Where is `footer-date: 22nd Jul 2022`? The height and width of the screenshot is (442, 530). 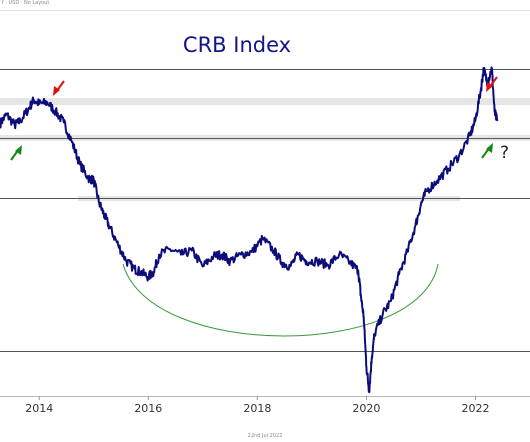
footer-date: 22nd Jul 2022 is located at coordinates (265, 436).